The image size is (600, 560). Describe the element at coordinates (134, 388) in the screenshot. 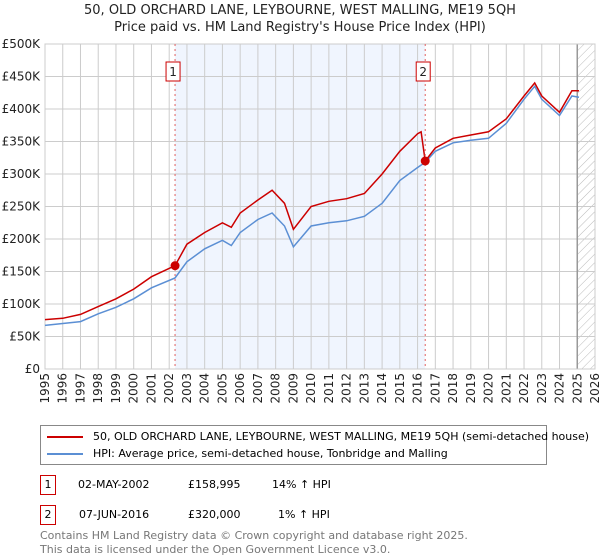

I see `x-tick-label: 2000` at that location.